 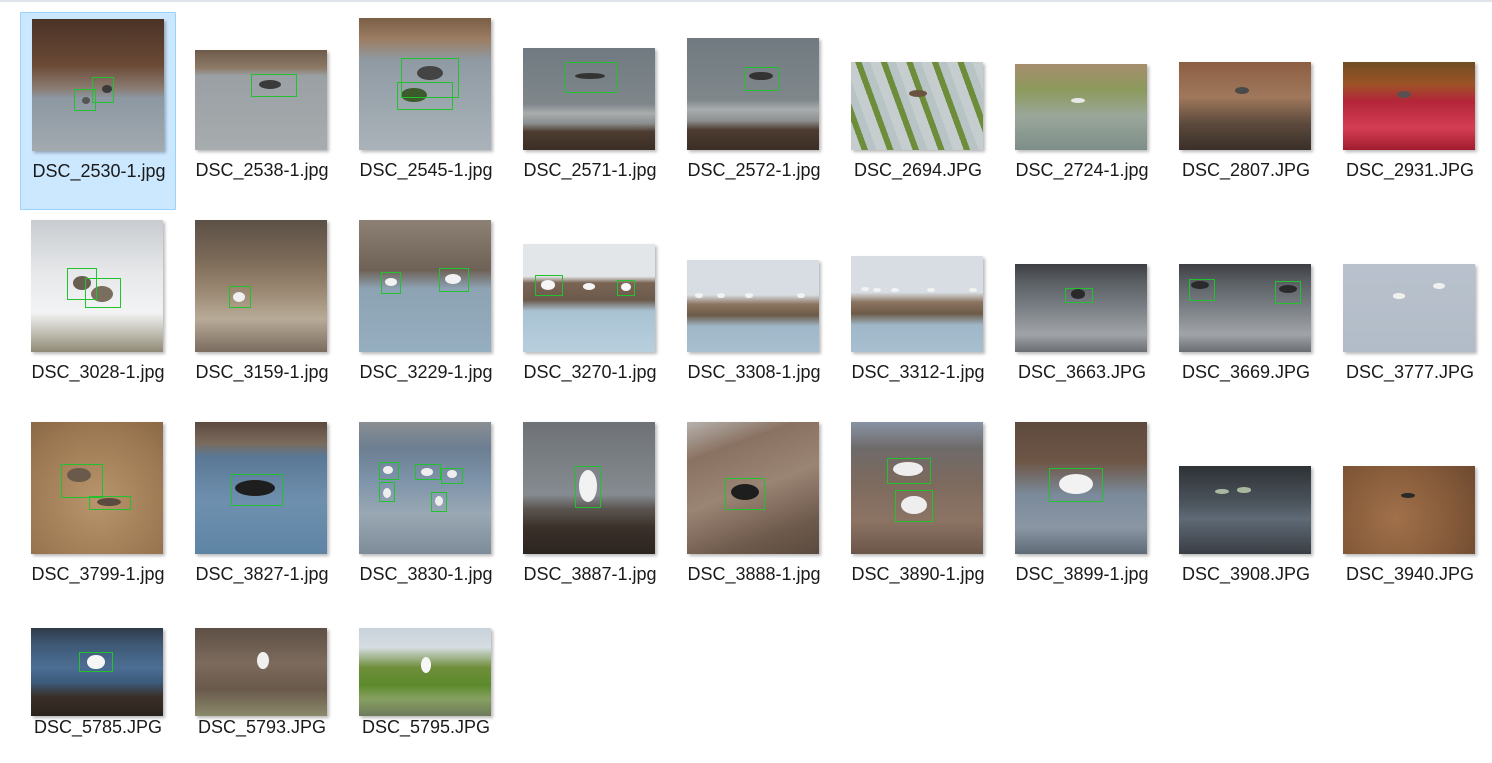 I want to click on file-name-label: DSC_3777.JPG, so click(x=1410, y=372).